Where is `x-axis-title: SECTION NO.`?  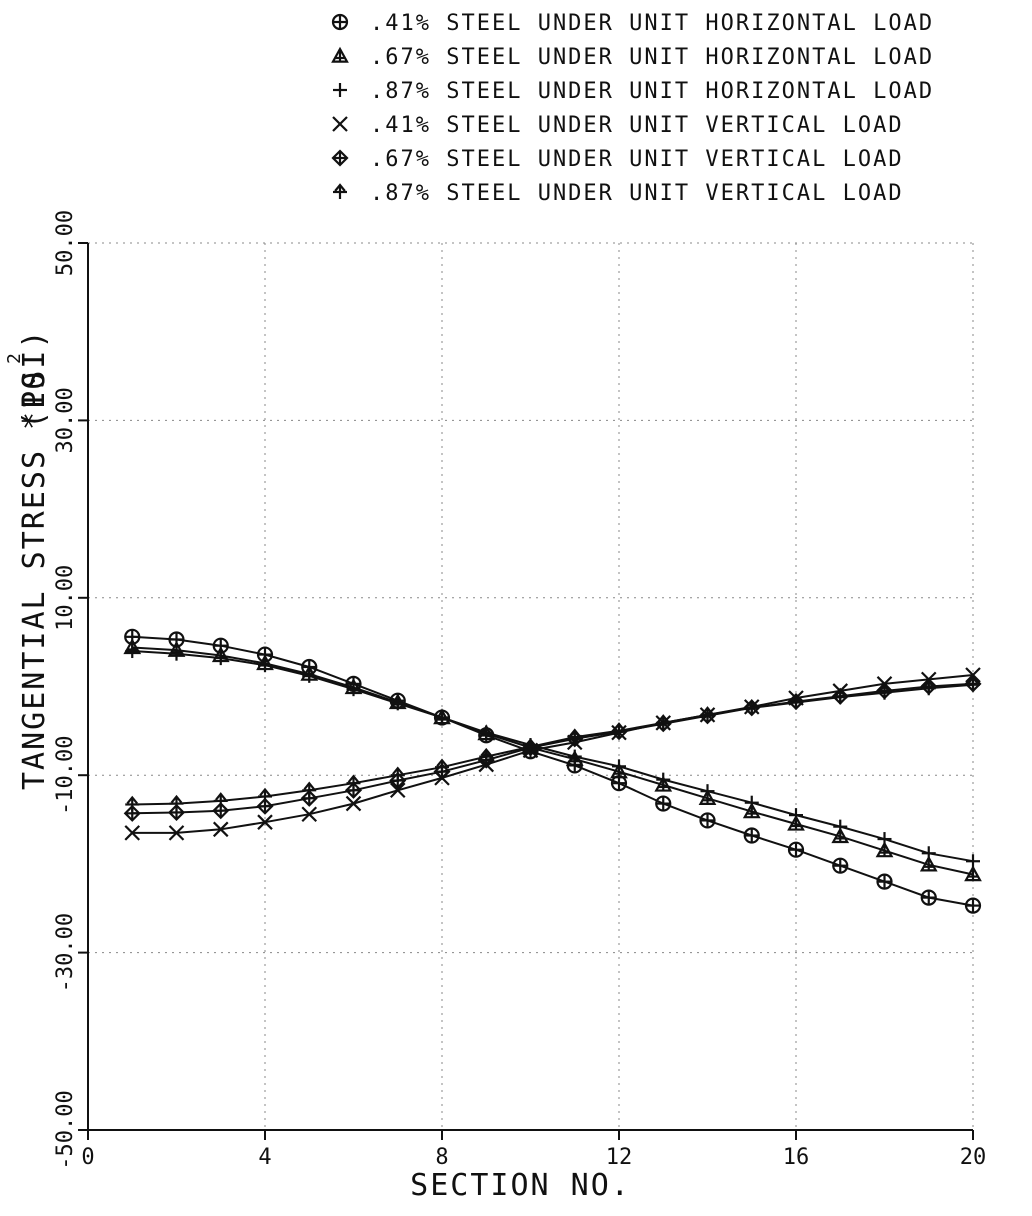
x-axis-title: SECTION NO. is located at coordinates (520, 1185).